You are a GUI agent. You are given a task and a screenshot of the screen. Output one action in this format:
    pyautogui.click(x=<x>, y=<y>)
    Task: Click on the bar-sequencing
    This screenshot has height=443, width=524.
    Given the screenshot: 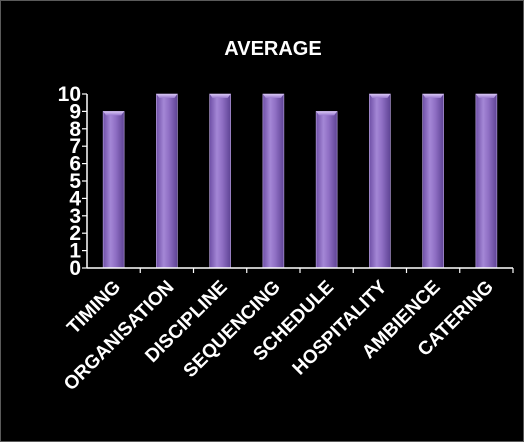 What is the action you would take?
    pyautogui.click(x=273, y=181)
    